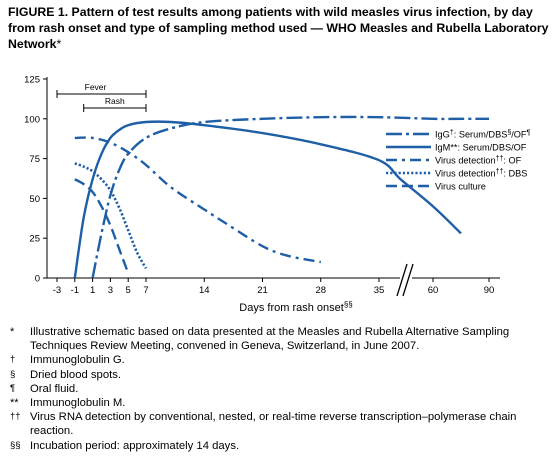  Describe the element at coordinates (96, 87) in the screenshot. I see `fever-label: Fever` at that location.